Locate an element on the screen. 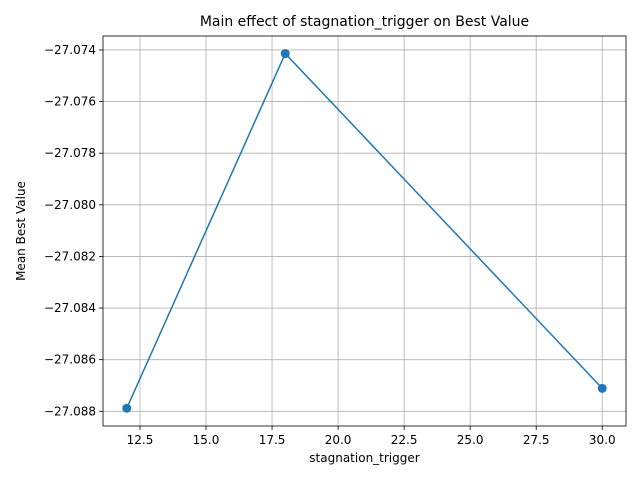 The width and height of the screenshot is (640, 480). y-tick-label: −27.086 is located at coordinates (70, 360).